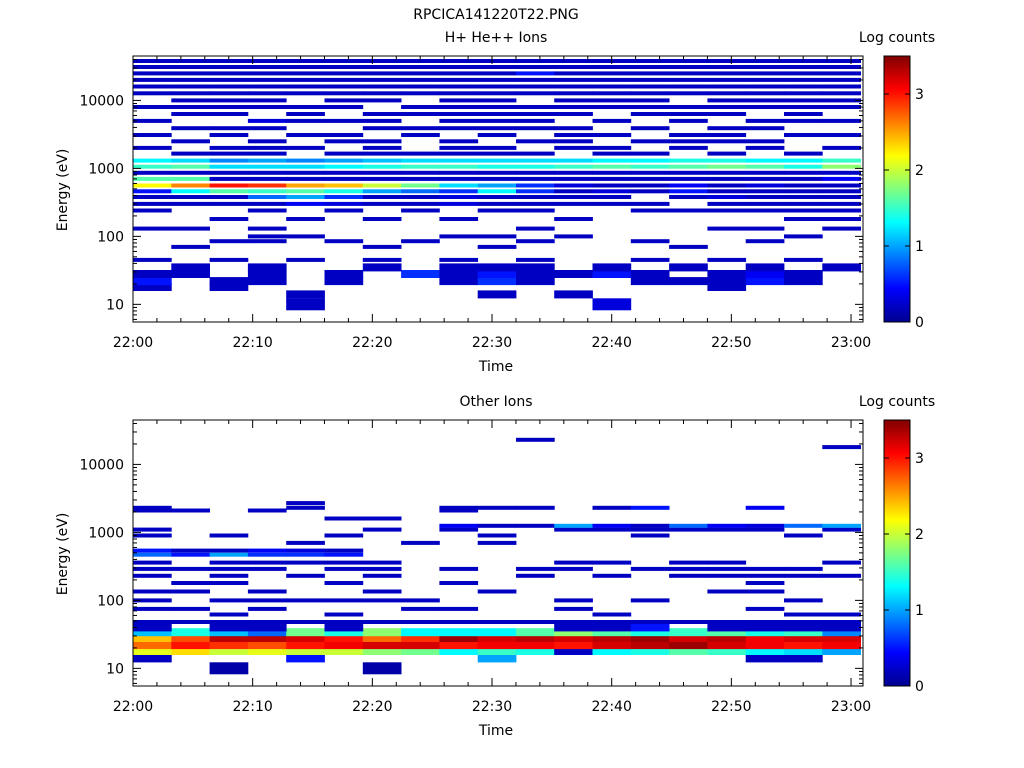 This screenshot has width=1024, height=768. Describe the element at coordinates (919, 323) in the screenshot. I see `colorbar-tick-label: 0` at that location.